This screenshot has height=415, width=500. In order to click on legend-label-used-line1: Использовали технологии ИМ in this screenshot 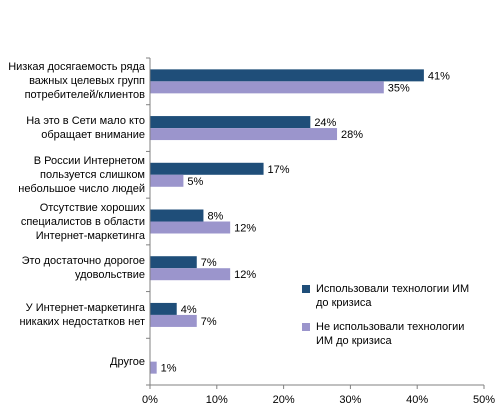, I will do `click(393, 289)`.